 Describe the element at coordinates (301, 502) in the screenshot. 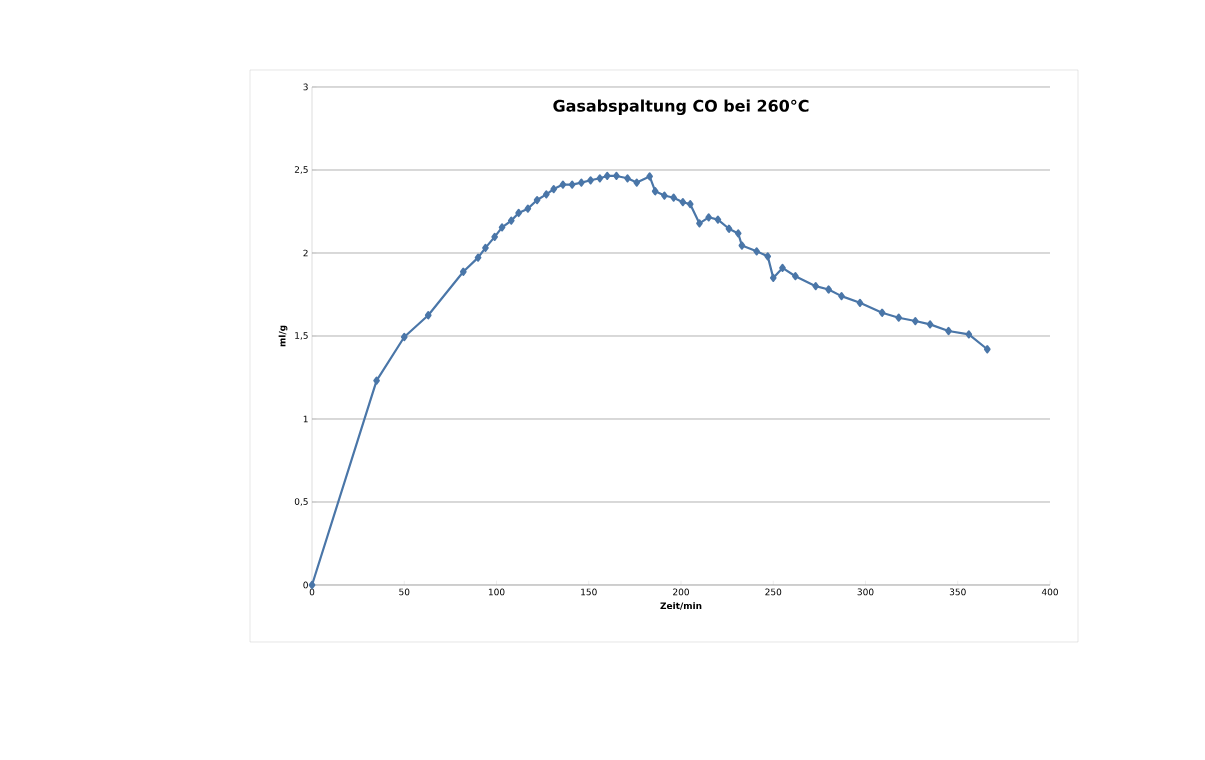

I see `y-tick-label: 0,5` at that location.